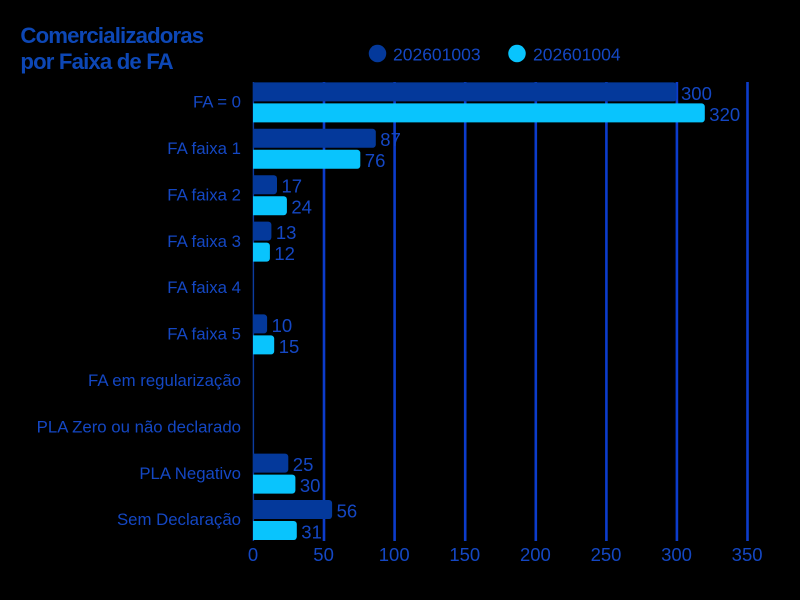 The width and height of the screenshot is (800, 600). I want to click on svg-text: Comercializadoras, so click(111, 35).